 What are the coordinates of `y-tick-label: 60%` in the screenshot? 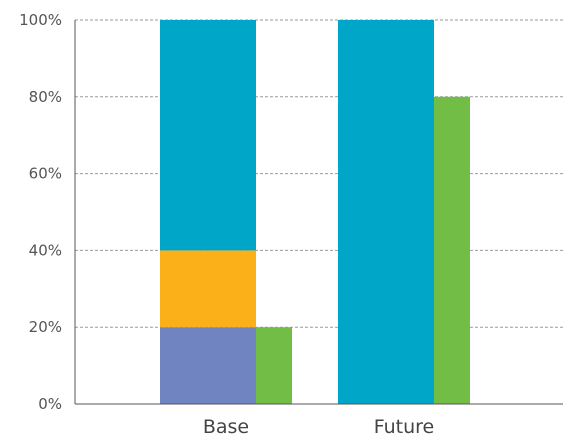 It's located at (45, 174).